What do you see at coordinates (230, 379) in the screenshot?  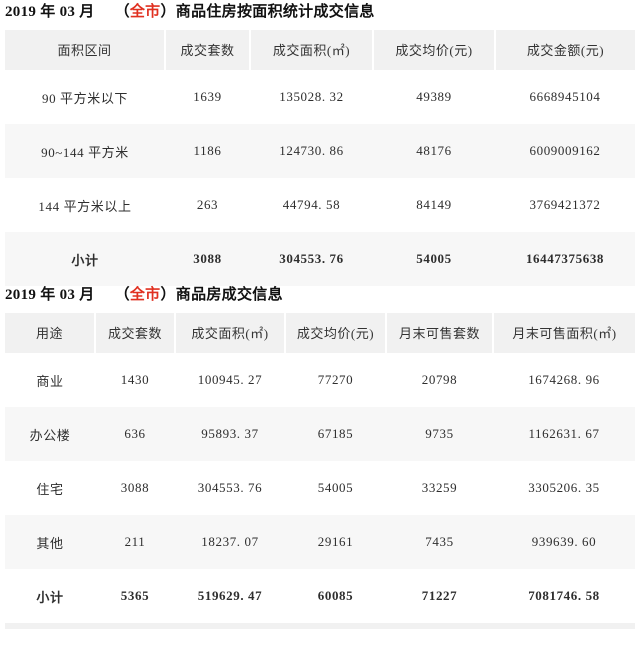 I see `cell-deal-area: 100945. 27` at bounding box center [230, 379].